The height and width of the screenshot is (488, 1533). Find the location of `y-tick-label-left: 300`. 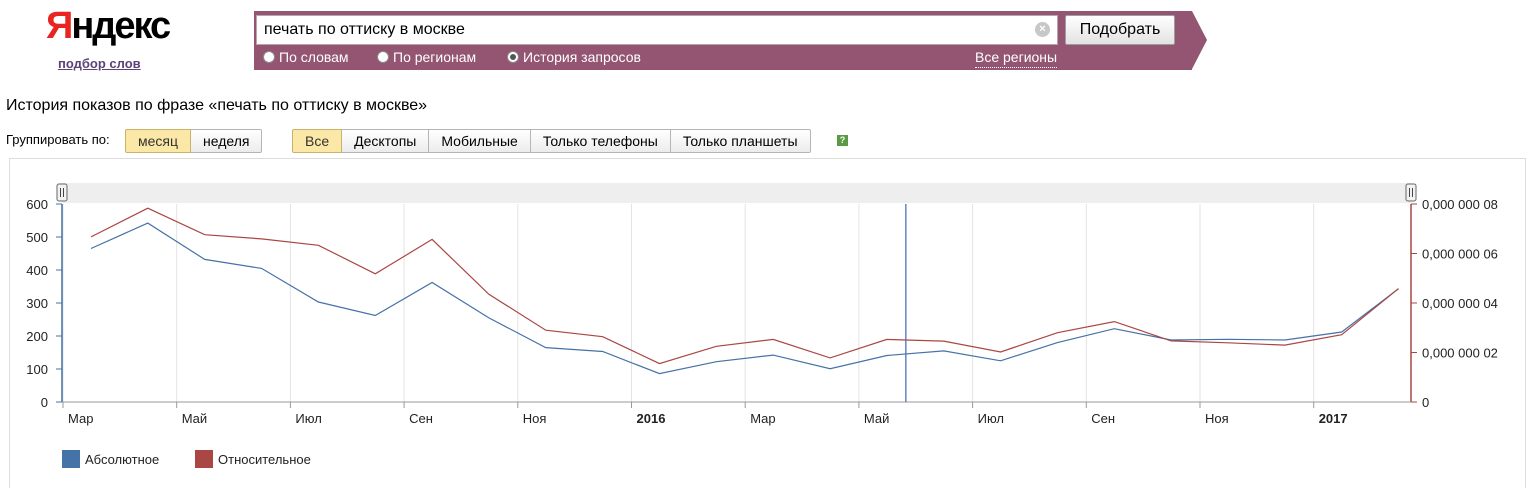

y-tick-label-left: 300 is located at coordinates (37, 303).